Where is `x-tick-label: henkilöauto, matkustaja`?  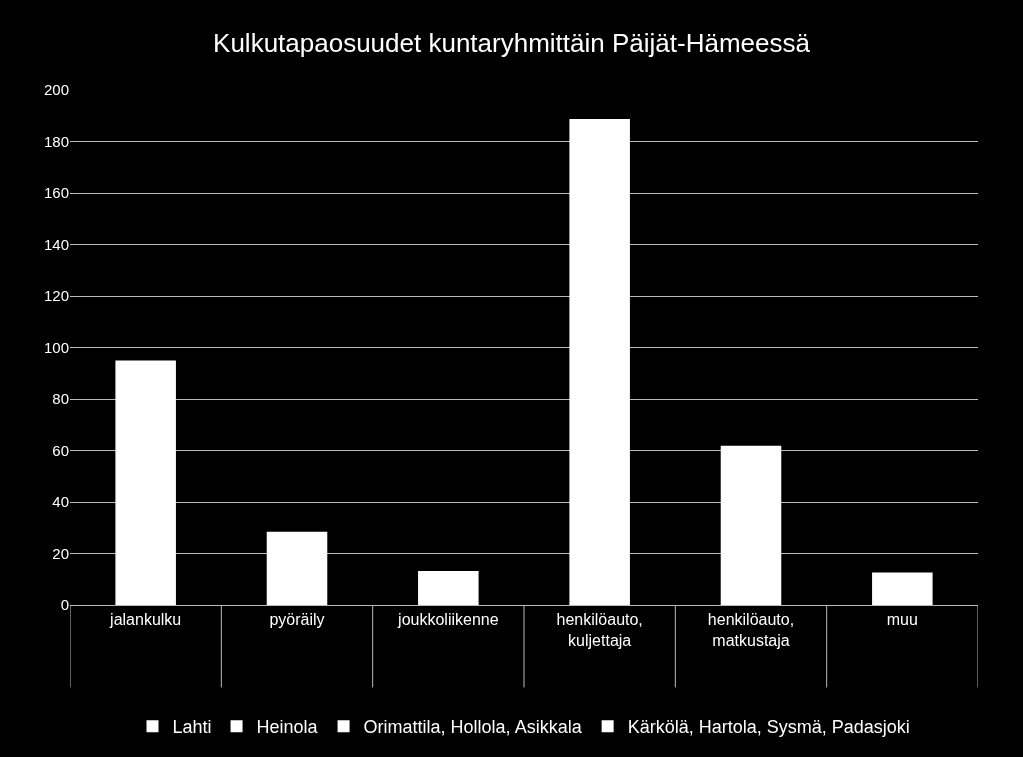 x-tick-label: henkilöauto, matkustaja is located at coordinates (751, 630).